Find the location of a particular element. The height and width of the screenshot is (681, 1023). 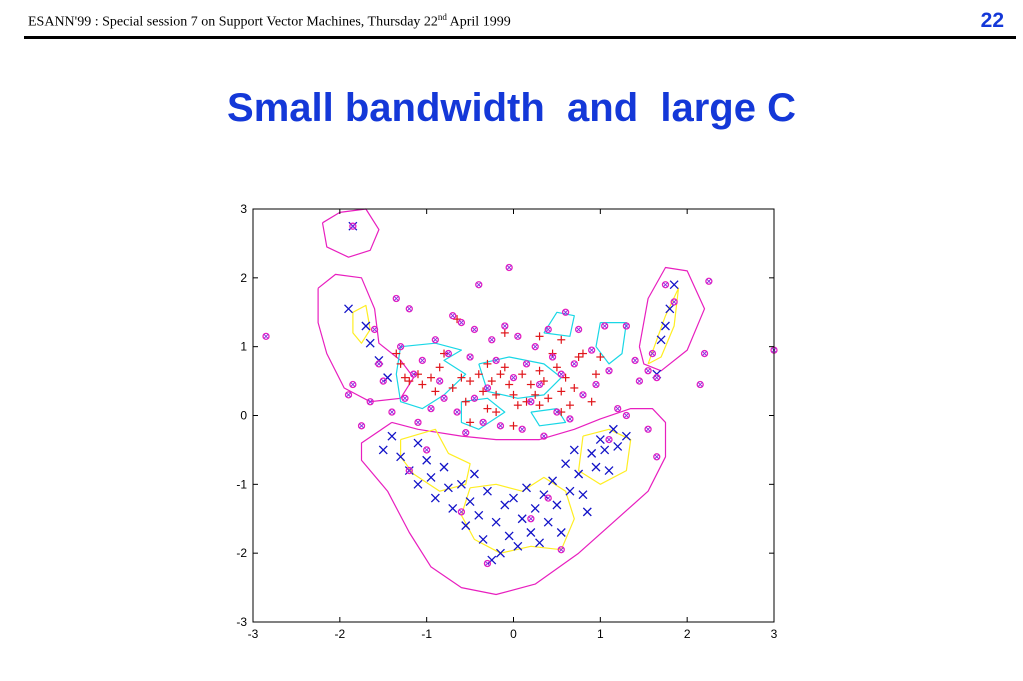

x-tick-label: -1 is located at coordinates (426, 634).